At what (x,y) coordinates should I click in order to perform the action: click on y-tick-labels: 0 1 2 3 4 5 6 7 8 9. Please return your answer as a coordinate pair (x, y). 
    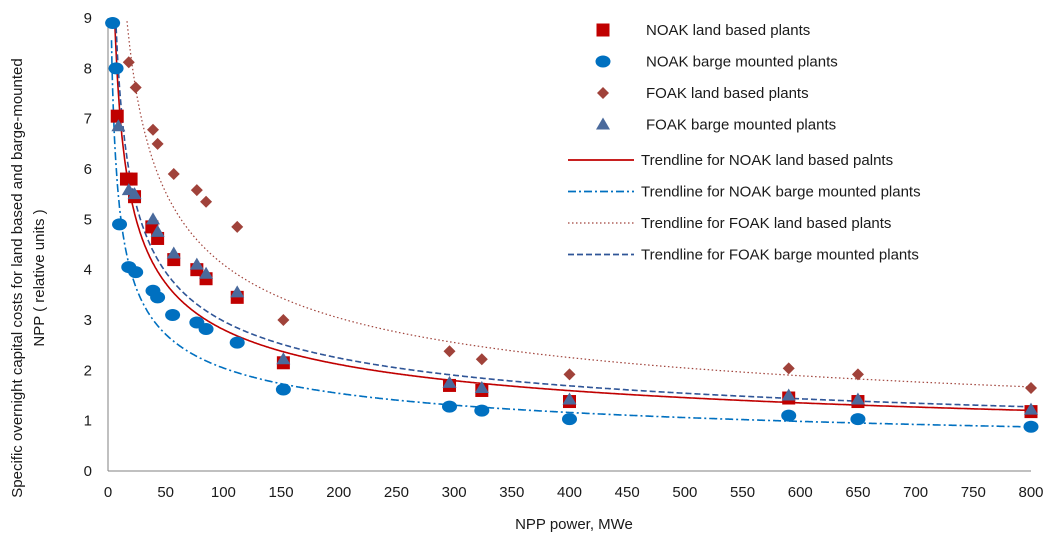
    Looking at the image, I should click on (88, 245).